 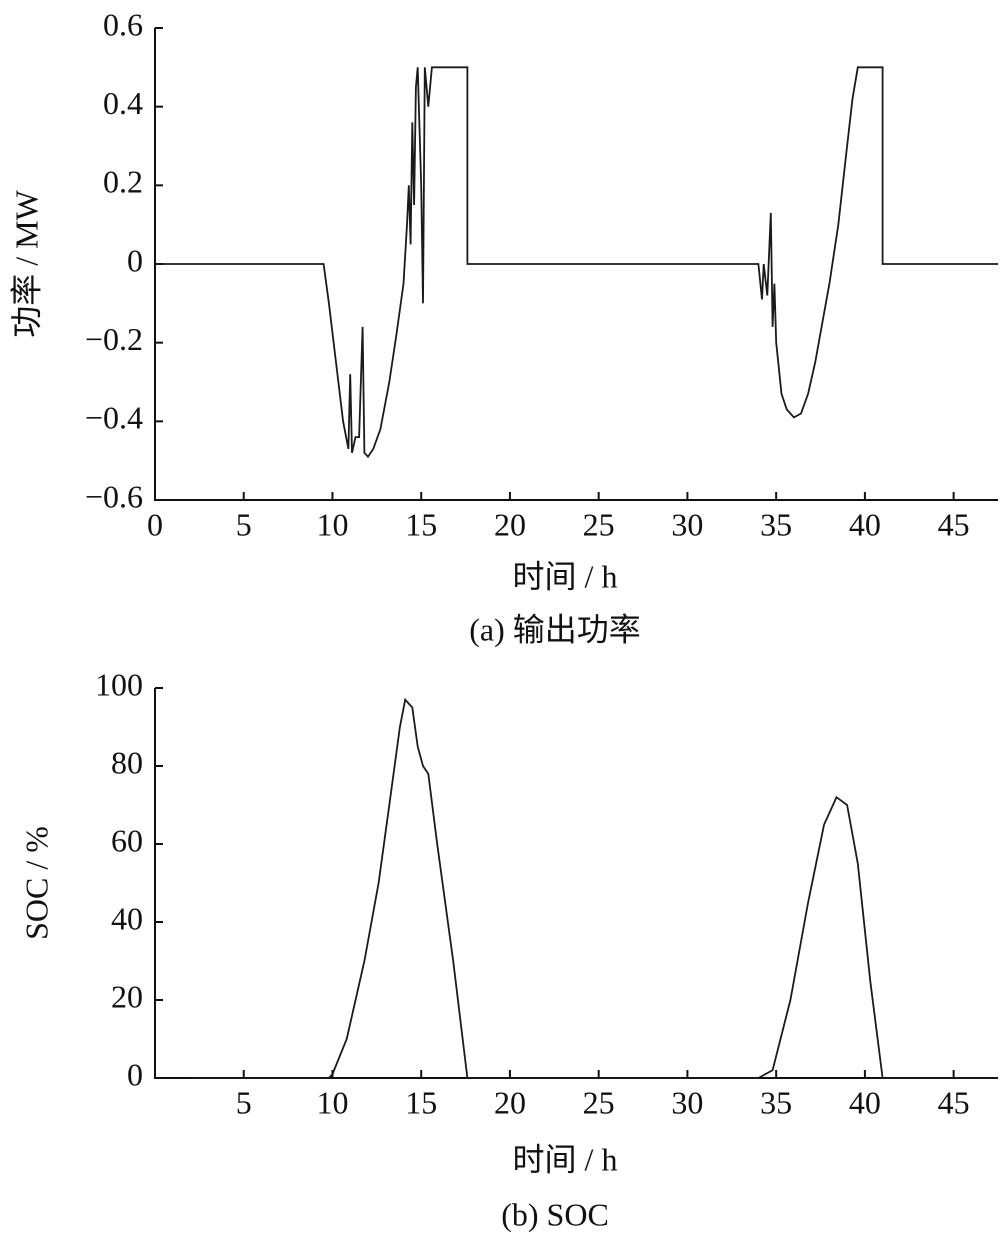 I want to click on caption: (a) 输出功率, so click(x=555, y=629).